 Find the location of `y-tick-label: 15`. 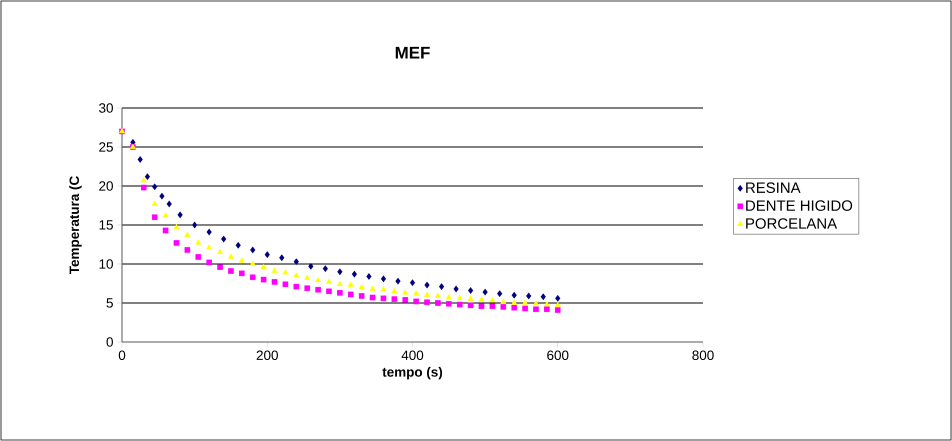

y-tick-label: 15 is located at coordinates (106, 225).